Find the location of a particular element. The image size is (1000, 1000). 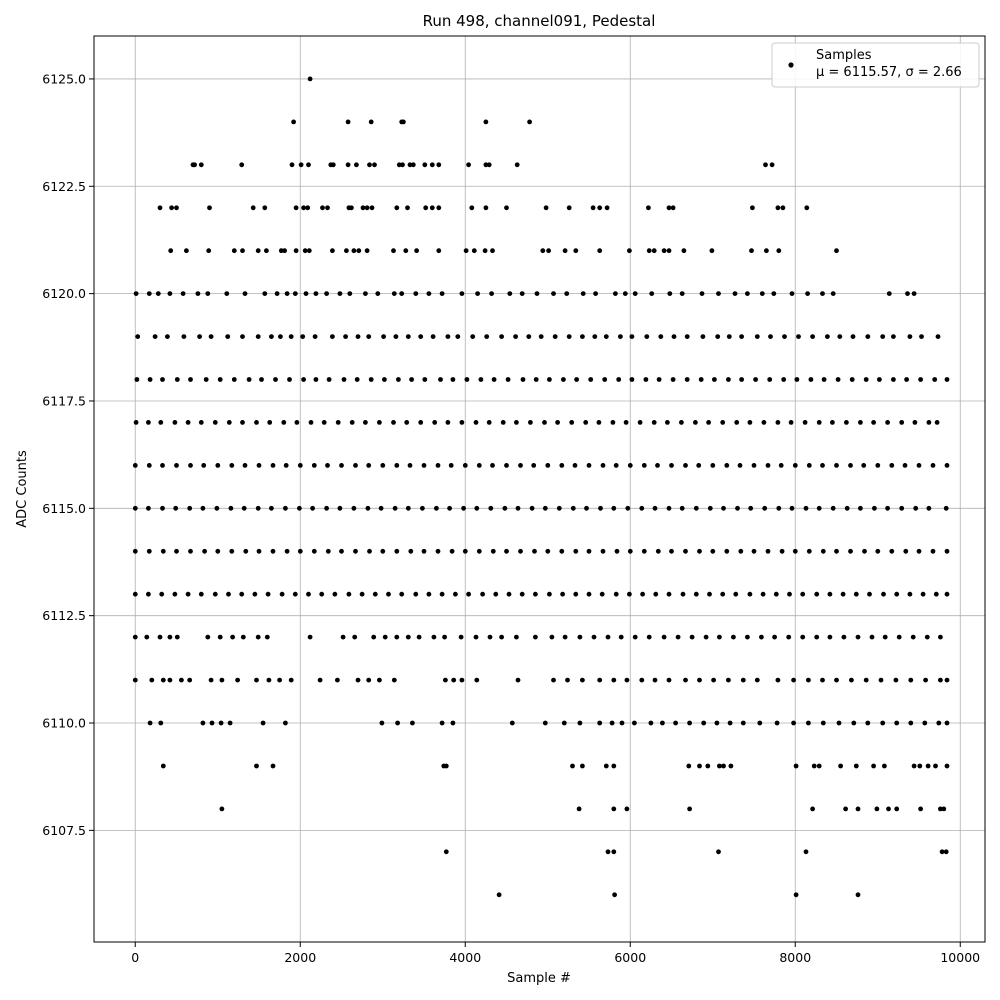

y-tick-label: 6110.0 is located at coordinates (64, 723).